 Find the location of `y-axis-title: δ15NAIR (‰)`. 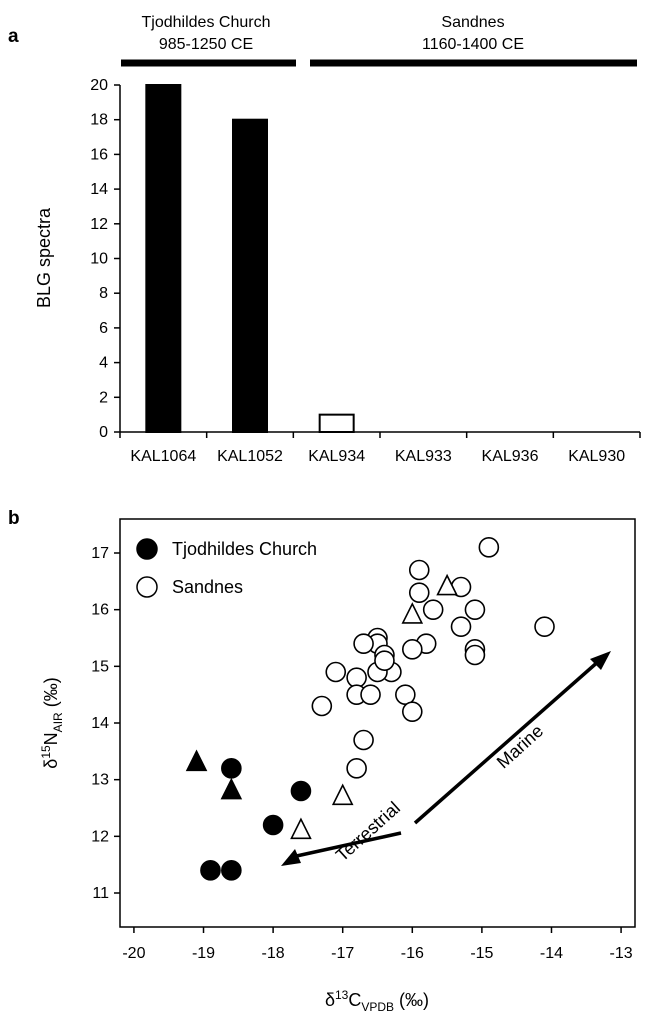

y-axis-title: δ15NAIR (‰) is located at coordinates (52, 722).